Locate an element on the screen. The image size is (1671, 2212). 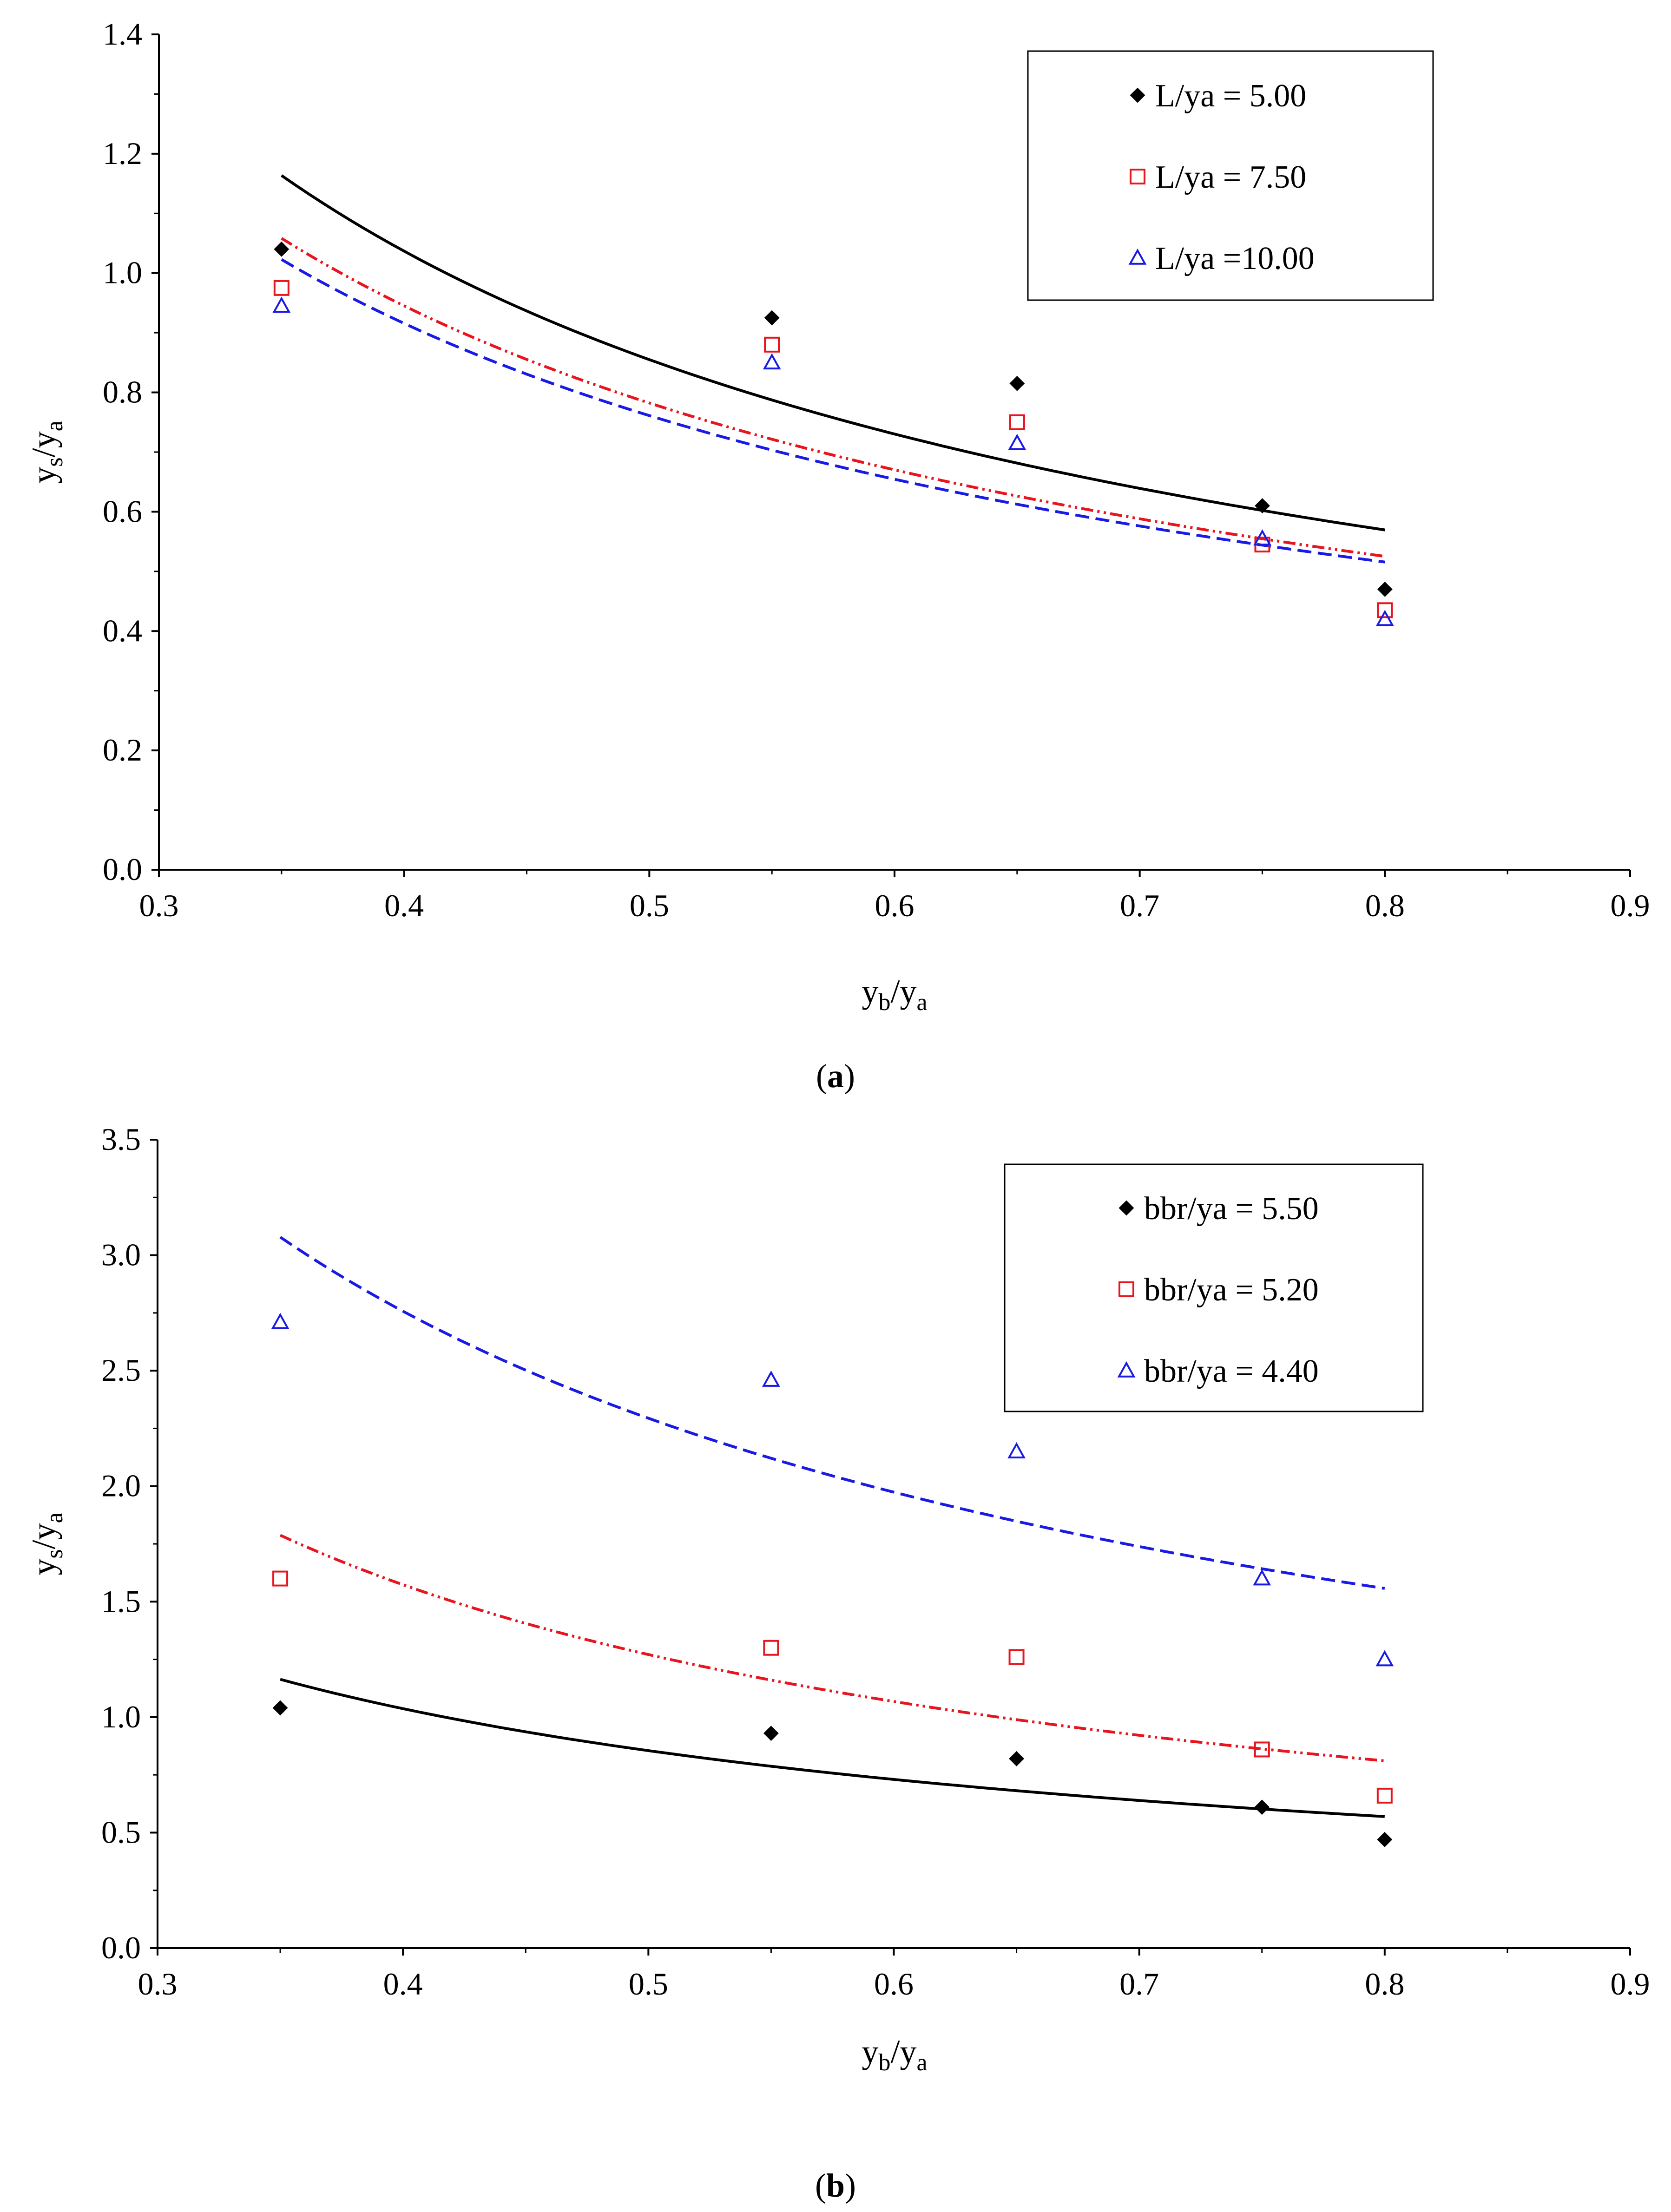
legend-entry: bbr/ya = 5.50 is located at coordinates (1218, 1209).